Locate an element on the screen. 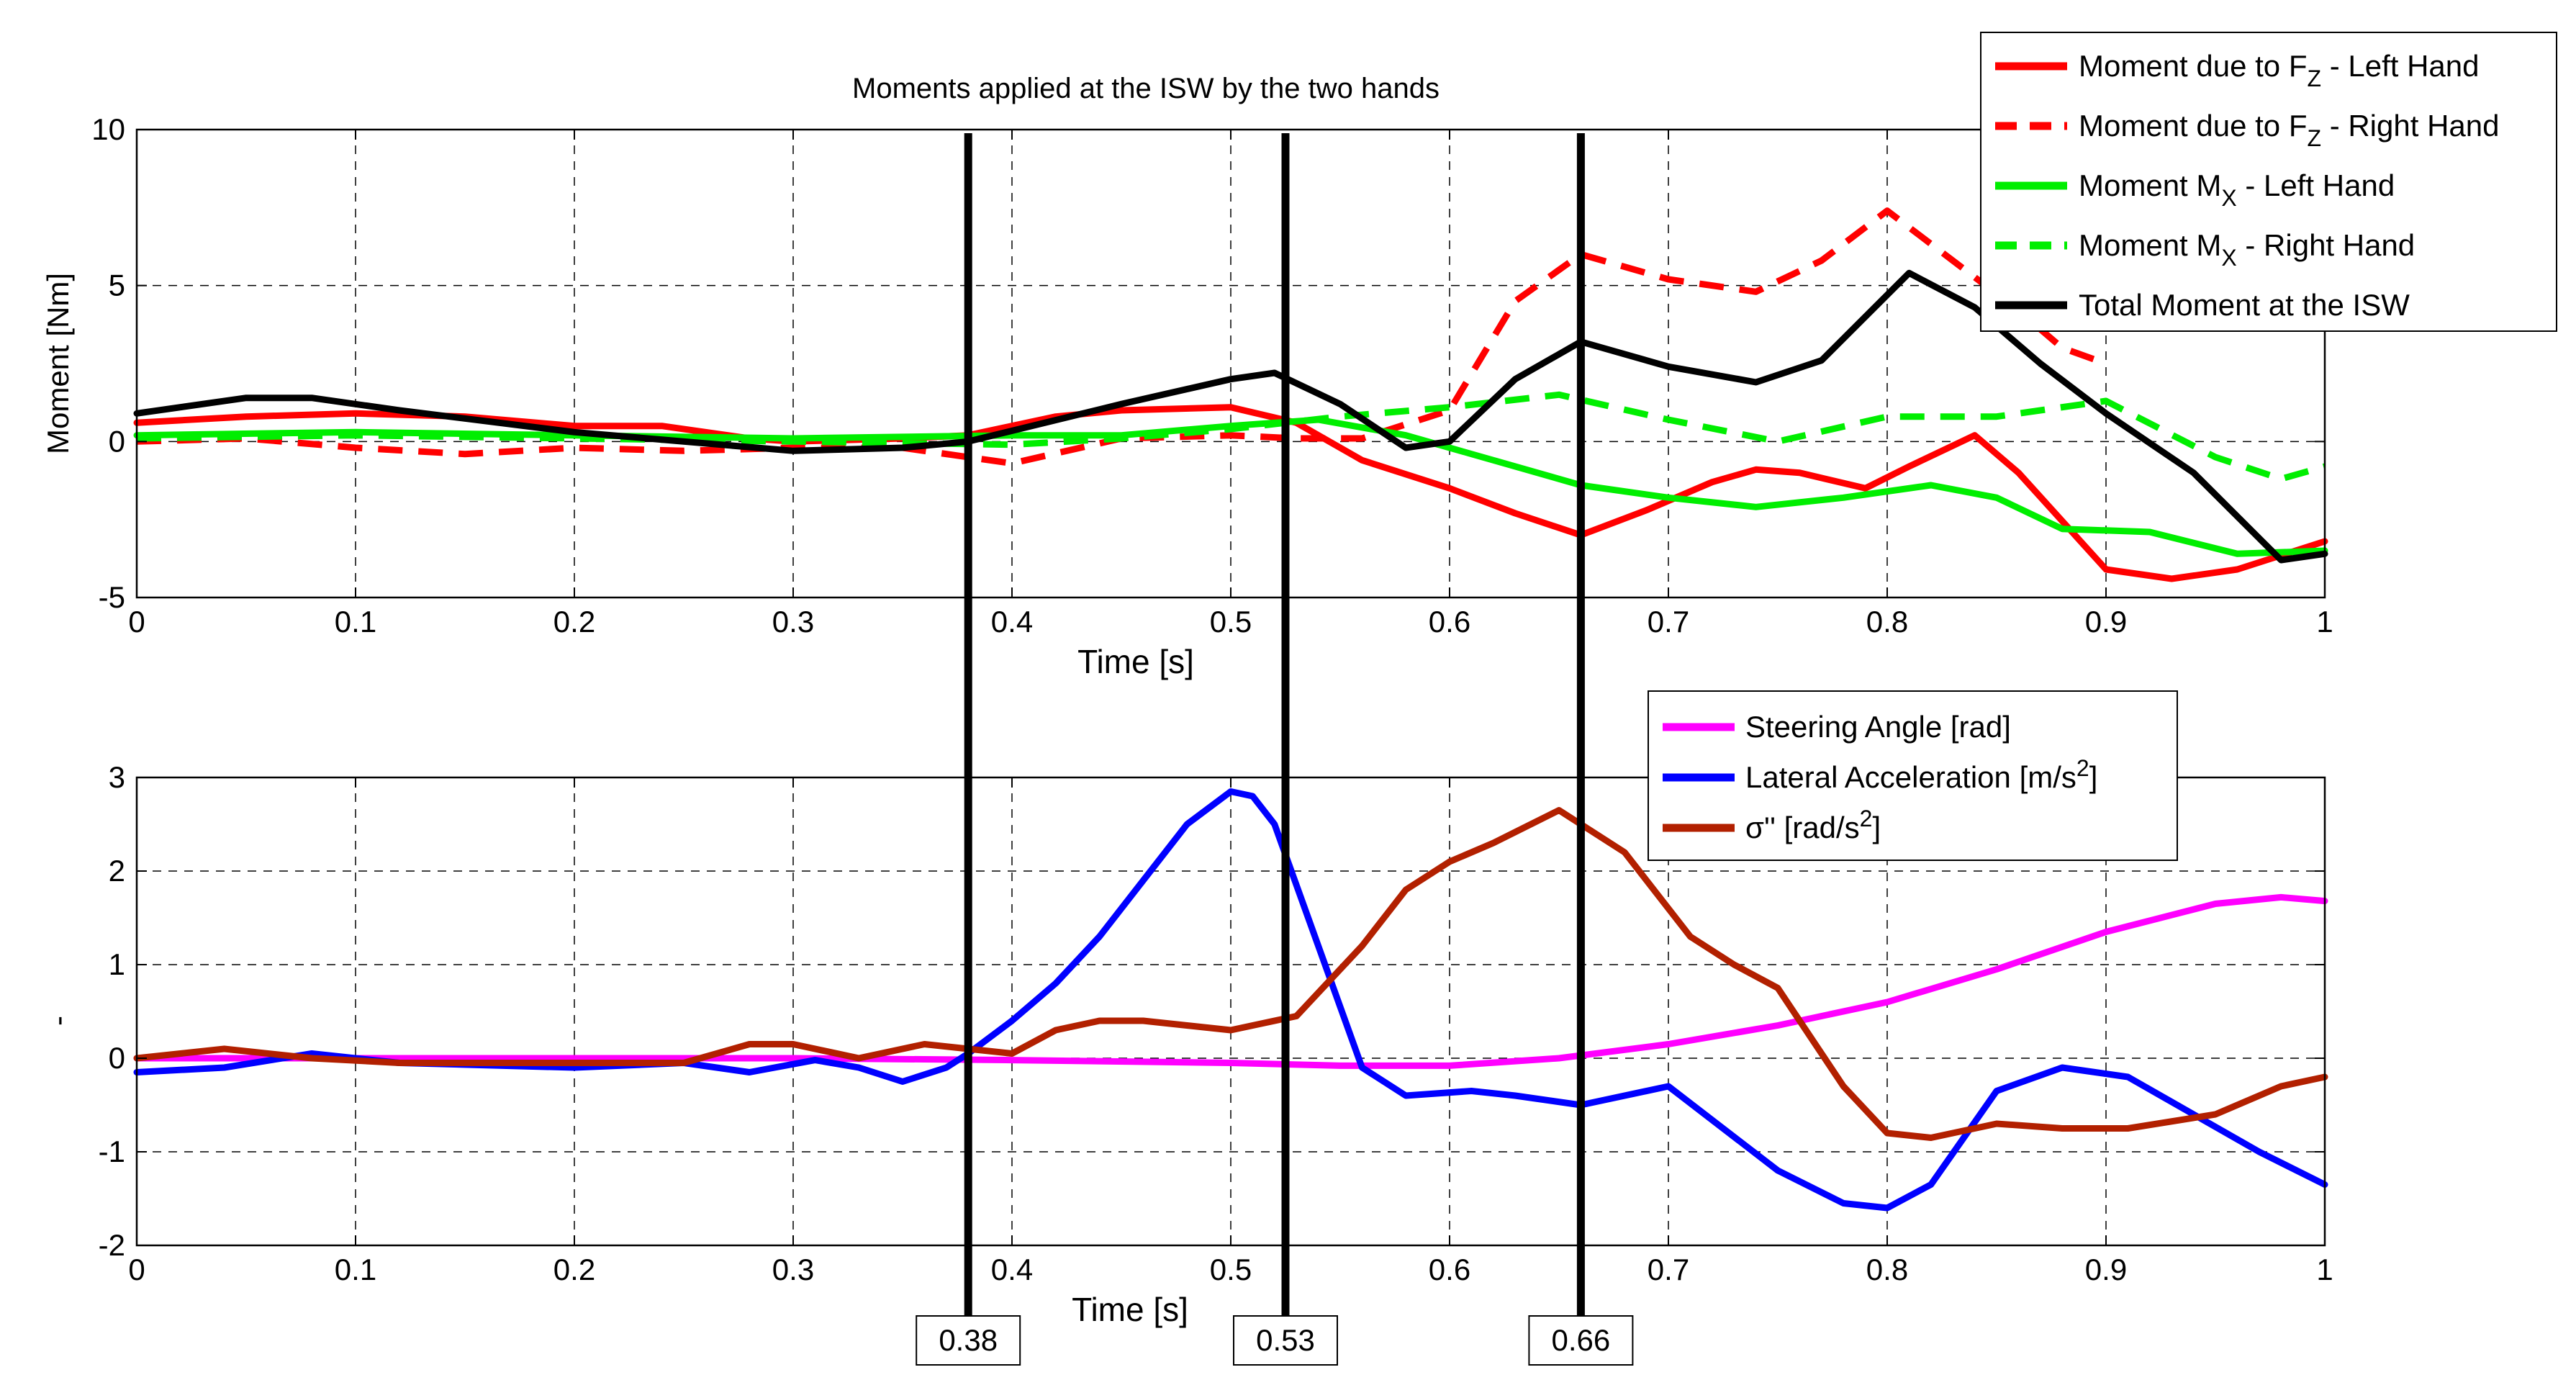 Image resolution: width=2576 pixels, height=1380 pixels. bottom-x-tick-label: 0.9 is located at coordinates (2106, 1269).